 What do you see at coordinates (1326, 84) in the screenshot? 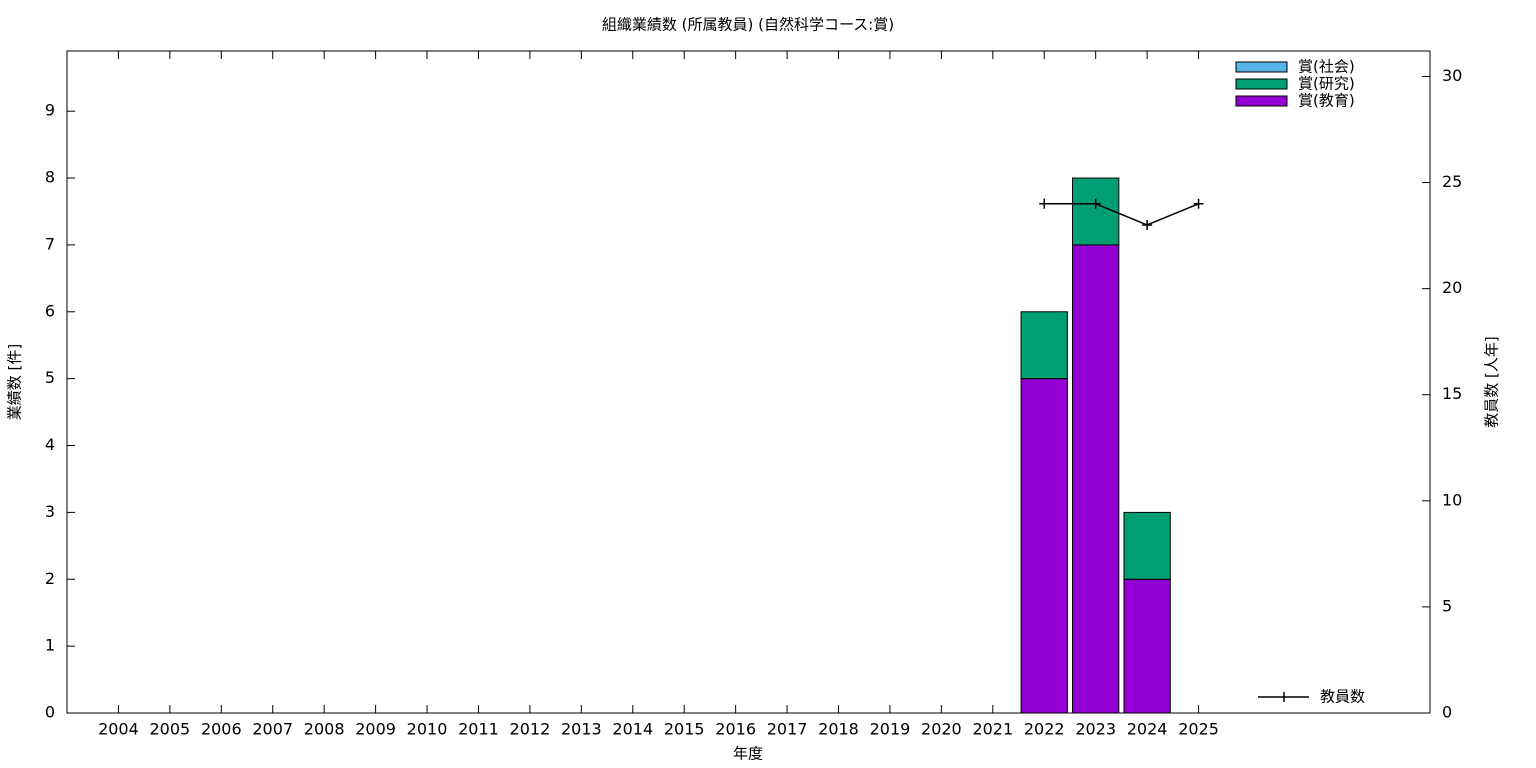
I see `legend-label: 賞(研究)` at bounding box center [1326, 84].